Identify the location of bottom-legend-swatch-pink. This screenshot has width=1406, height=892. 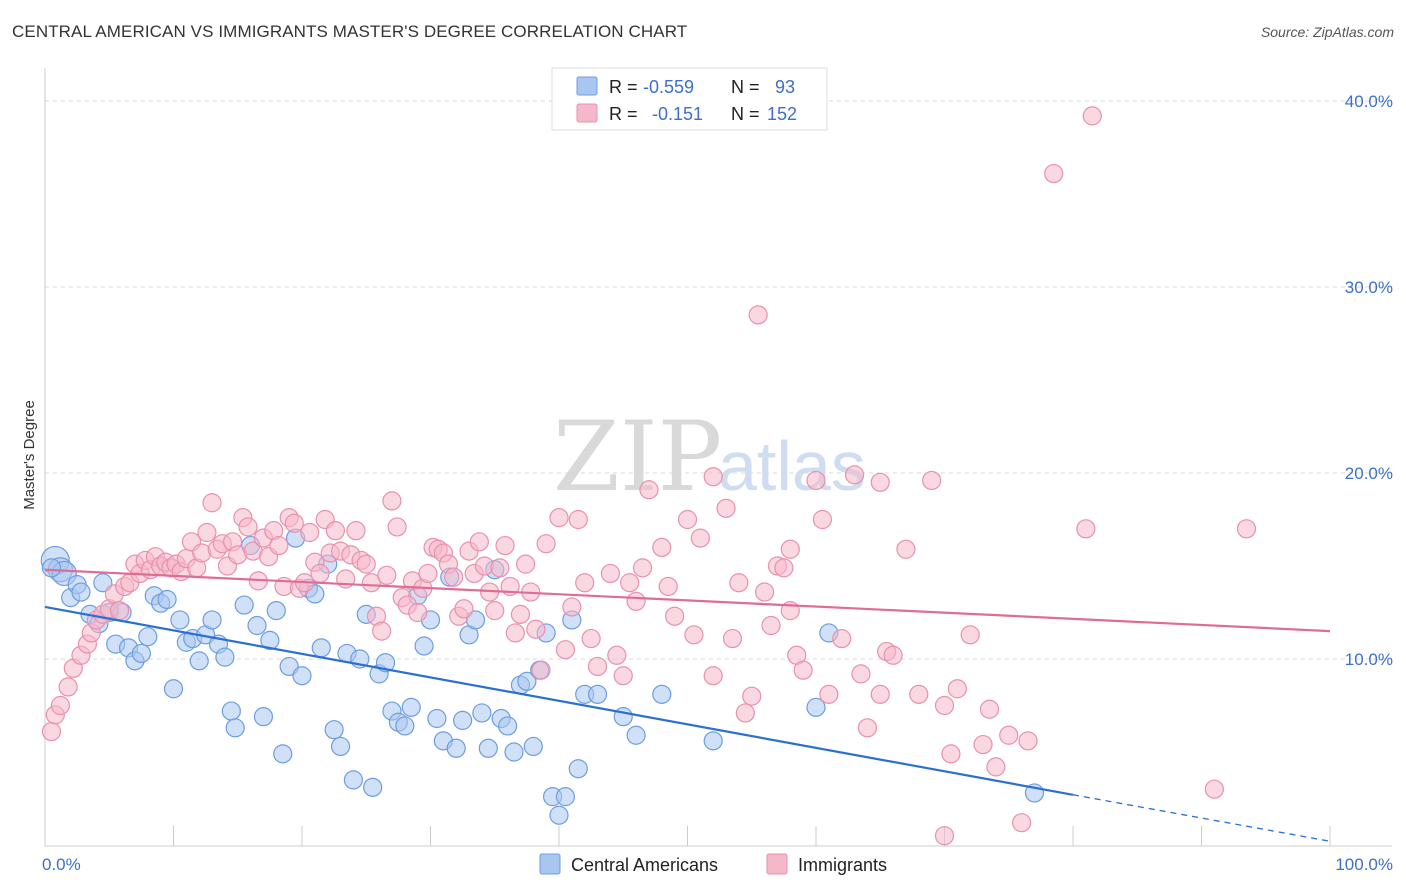
(777, 864).